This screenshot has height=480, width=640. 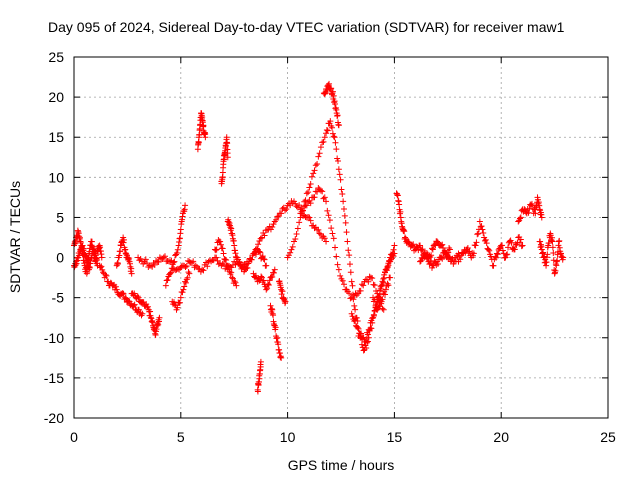 I want to click on x-axis-label: GPS time / hours, so click(x=341, y=465).